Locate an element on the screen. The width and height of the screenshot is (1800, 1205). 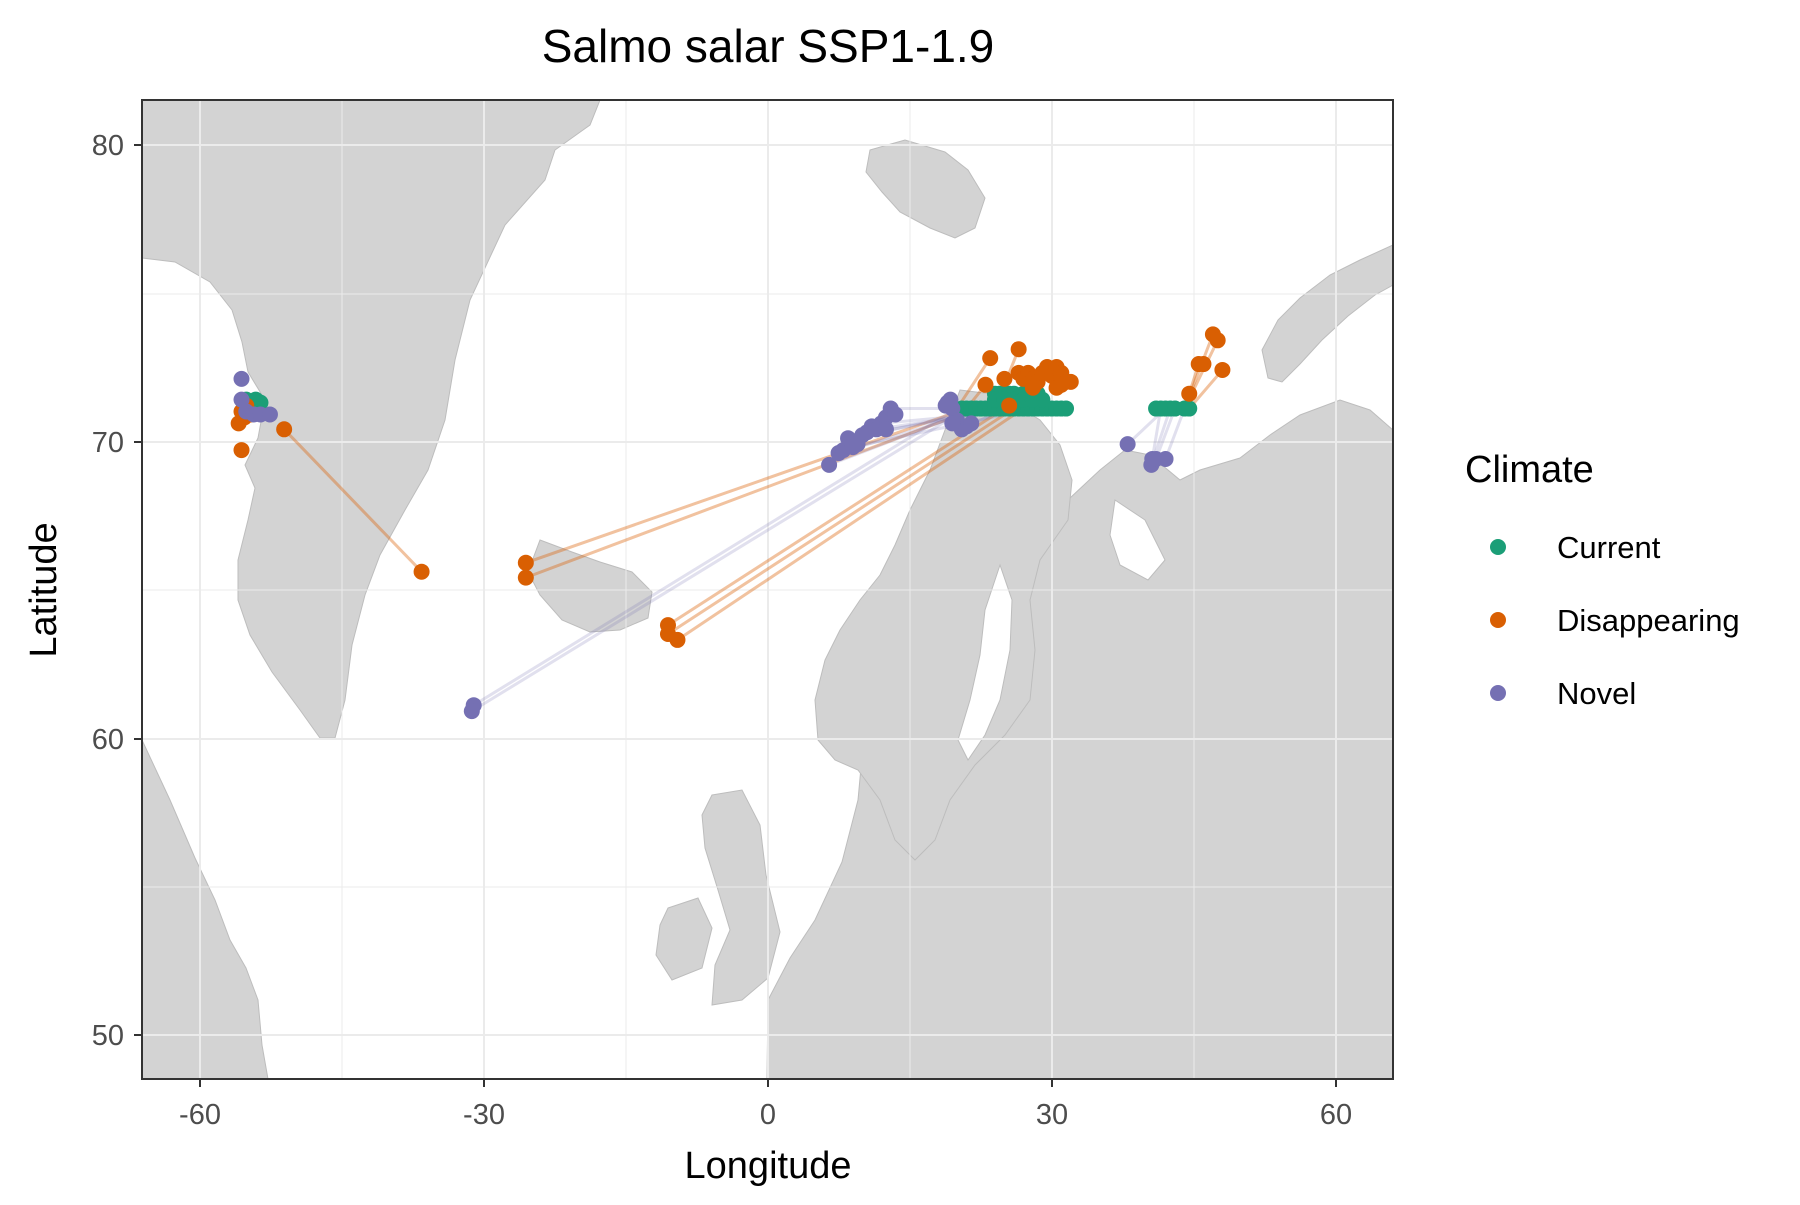
novaya-zemlya-landmass is located at coordinates (1327, 313).